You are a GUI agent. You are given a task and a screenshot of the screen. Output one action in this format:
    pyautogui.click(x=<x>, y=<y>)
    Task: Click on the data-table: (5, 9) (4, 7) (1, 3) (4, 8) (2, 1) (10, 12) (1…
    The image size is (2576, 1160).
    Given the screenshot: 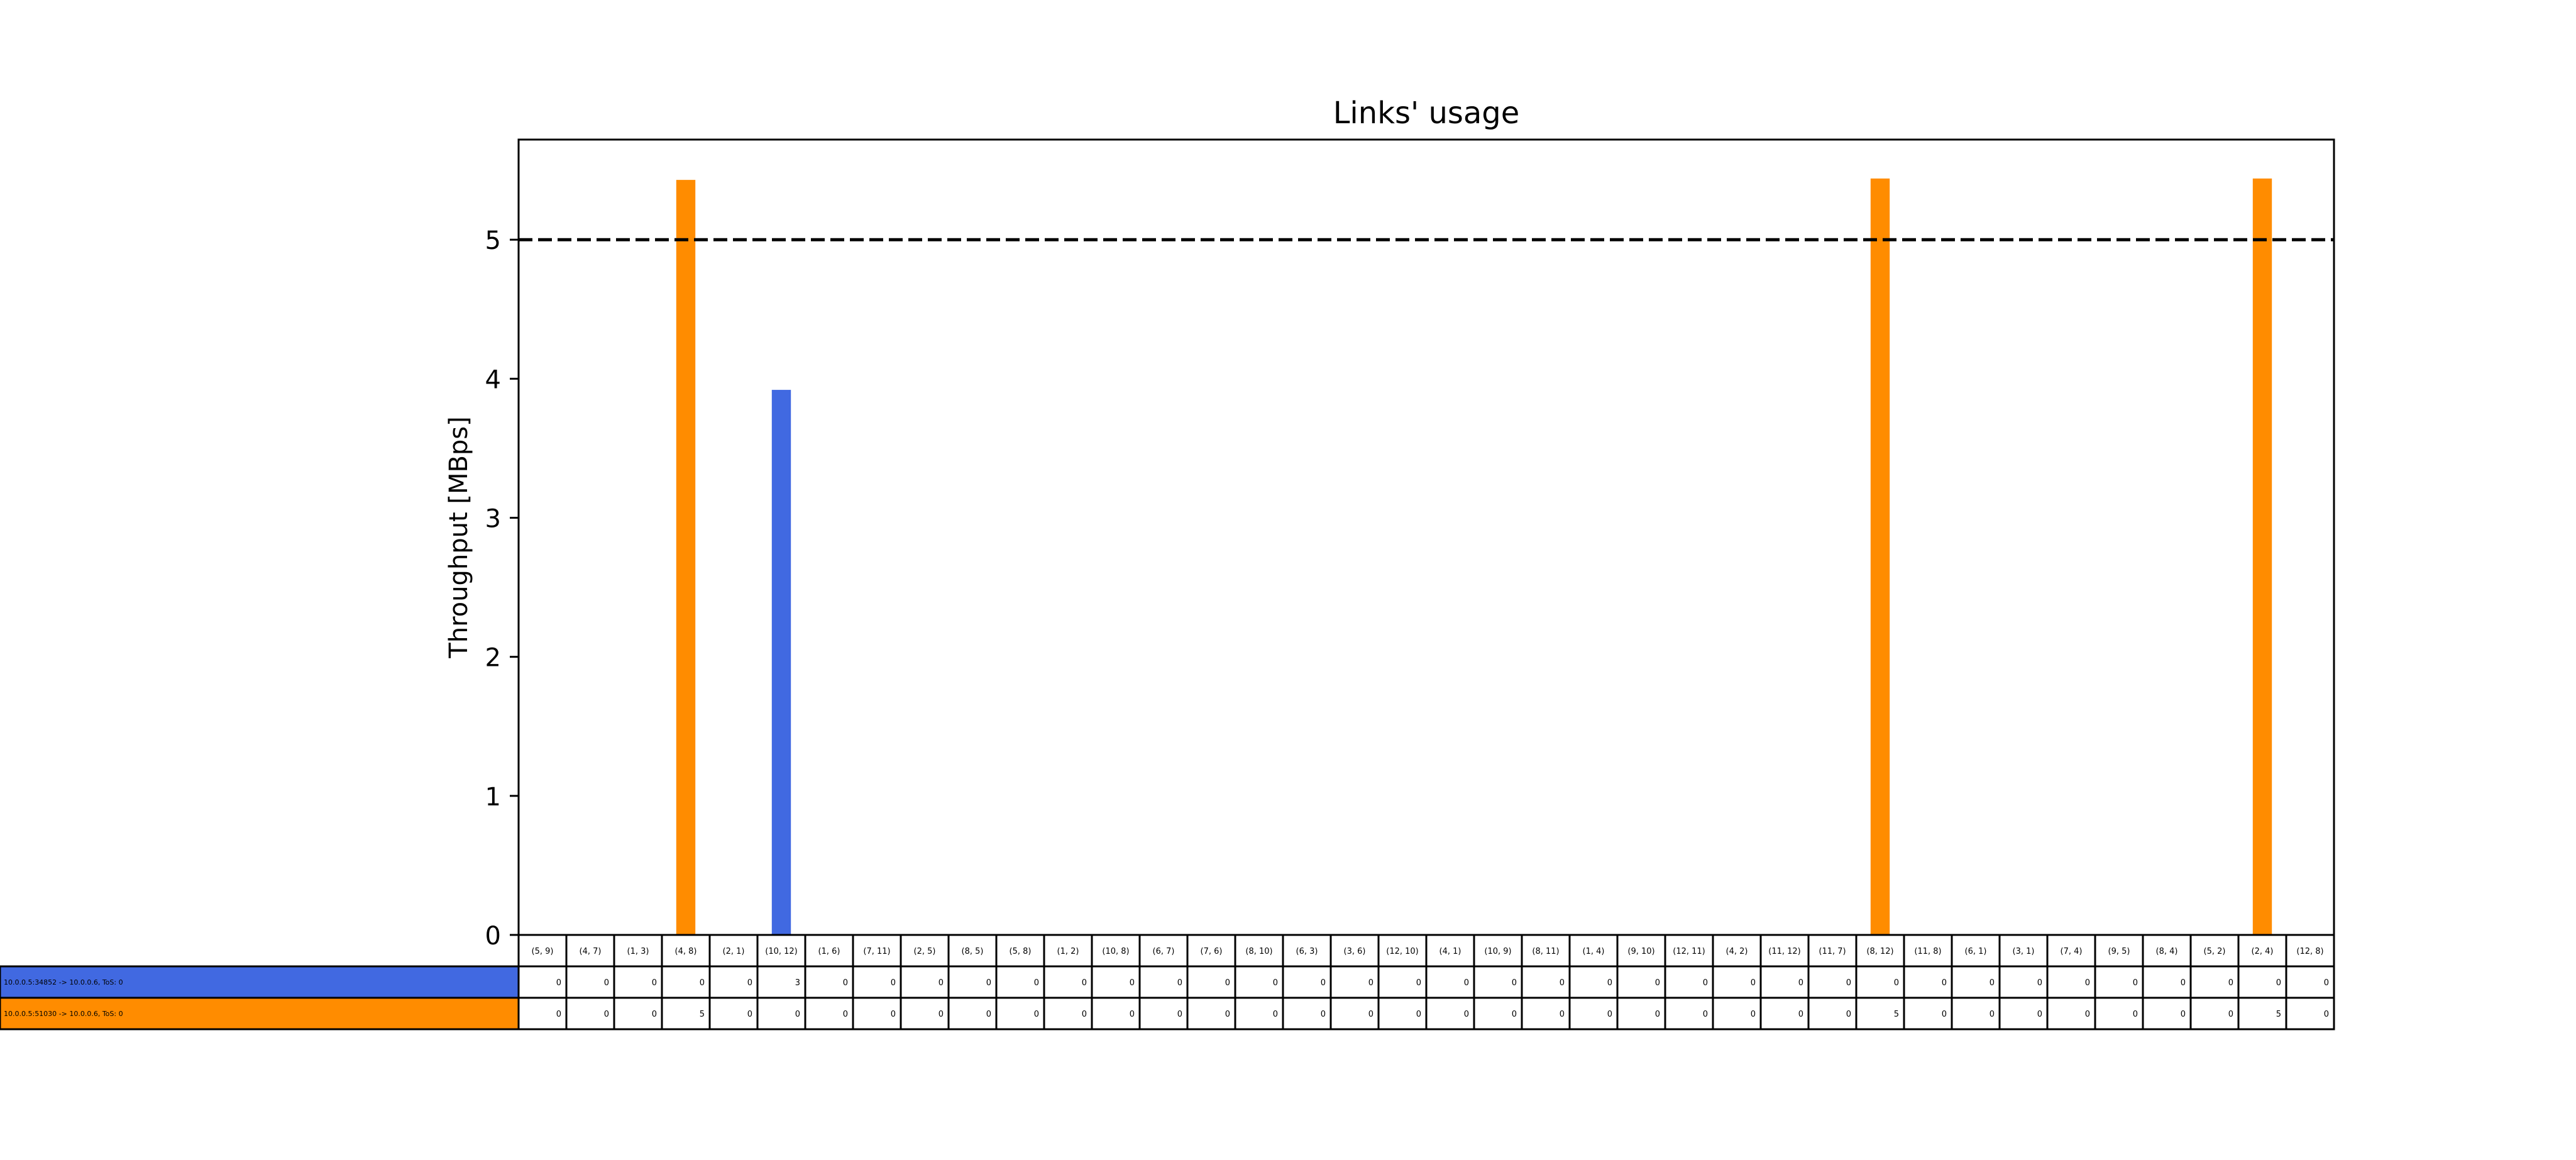 What is the action you would take?
    pyautogui.click(x=1167, y=982)
    